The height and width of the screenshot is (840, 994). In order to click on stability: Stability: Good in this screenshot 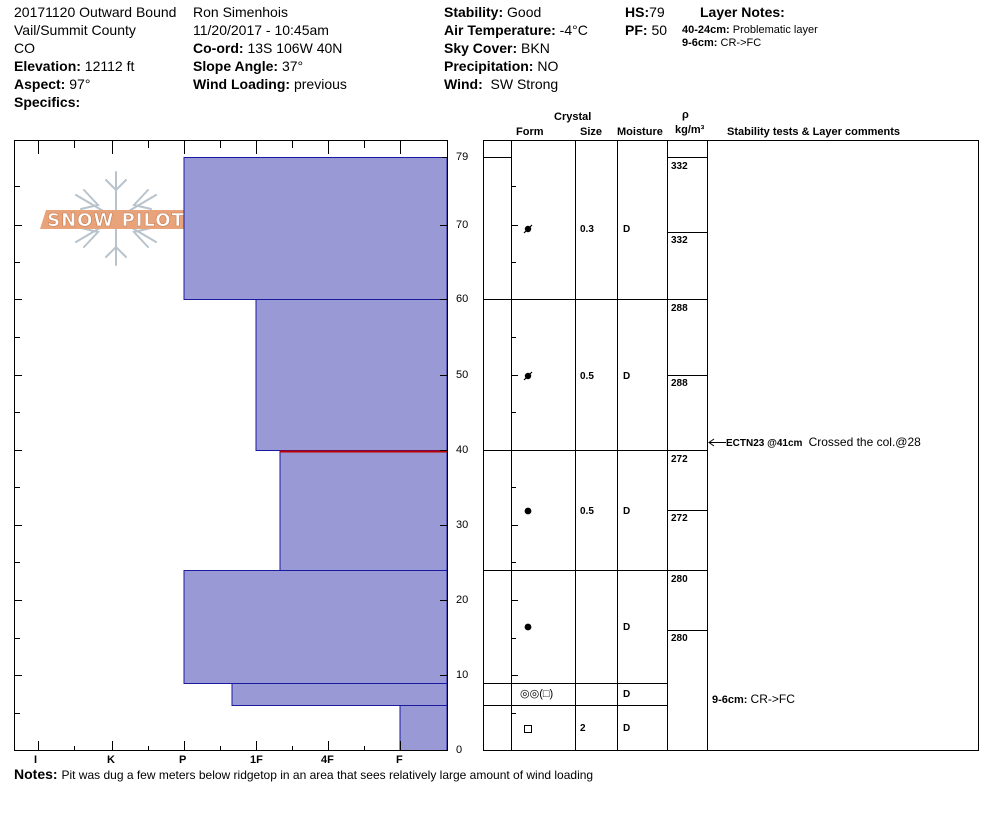, I will do `click(493, 12)`.